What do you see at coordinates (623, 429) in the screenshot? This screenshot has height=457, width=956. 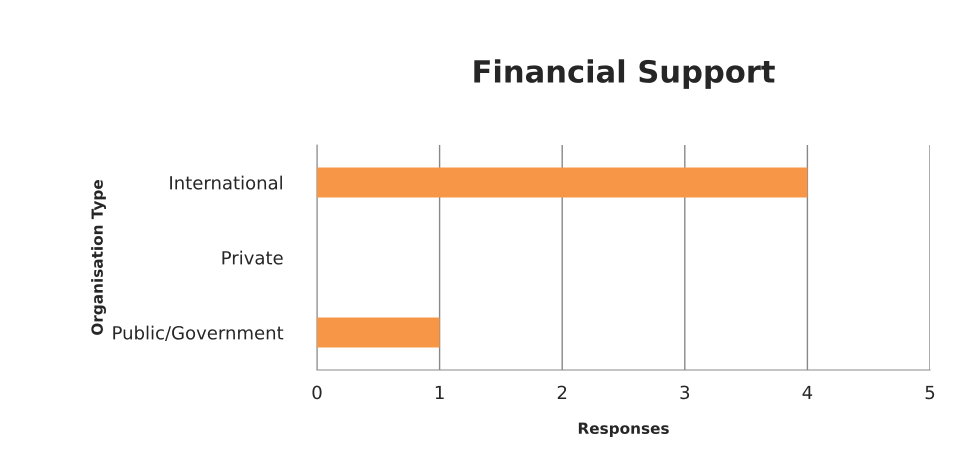 I see `x-axis-title: Responses` at bounding box center [623, 429].